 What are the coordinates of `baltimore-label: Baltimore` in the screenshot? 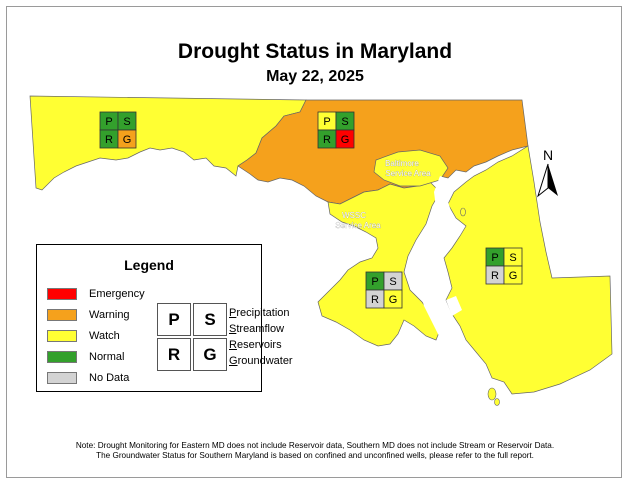 It's located at (402, 163).